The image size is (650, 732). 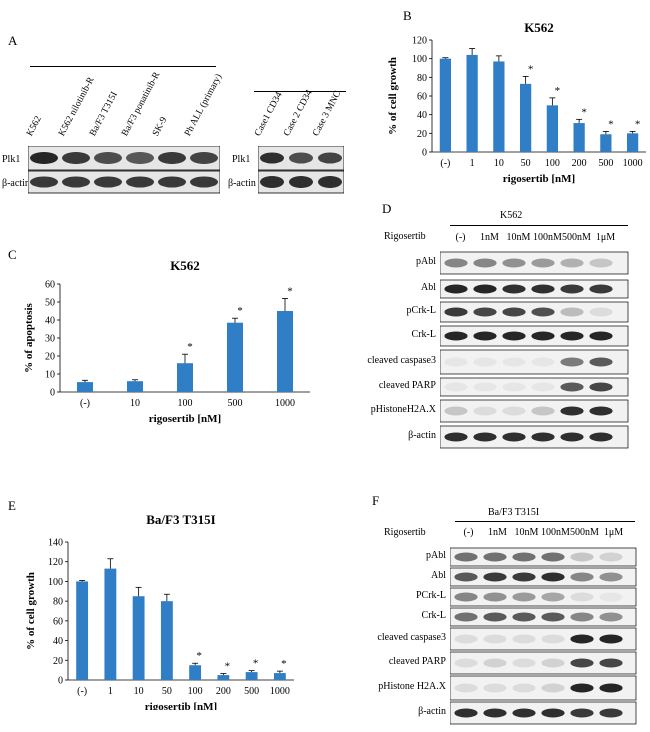 I want to click on lane-label: Case 3 MNC, so click(x=327, y=113).